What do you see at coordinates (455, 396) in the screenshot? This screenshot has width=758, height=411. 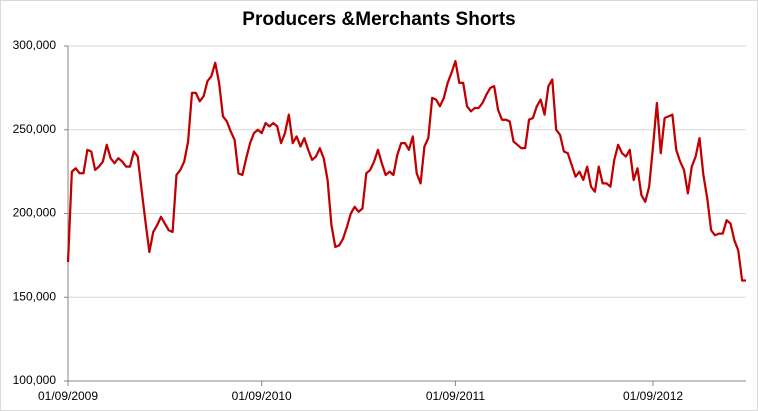 I see `x-tick-label: 01/09/2011` at bounding box center [455, 396].